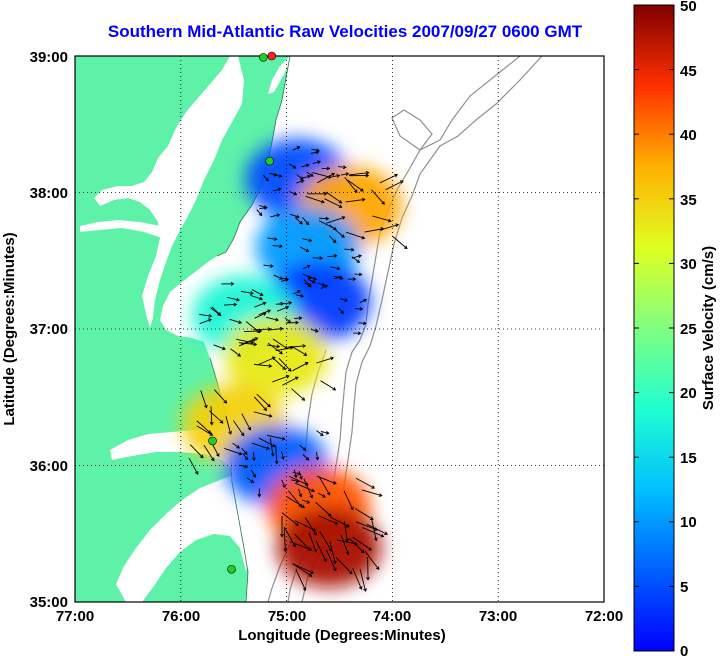  I want to click on x-tick-label: 74:00, so click(392, 616).